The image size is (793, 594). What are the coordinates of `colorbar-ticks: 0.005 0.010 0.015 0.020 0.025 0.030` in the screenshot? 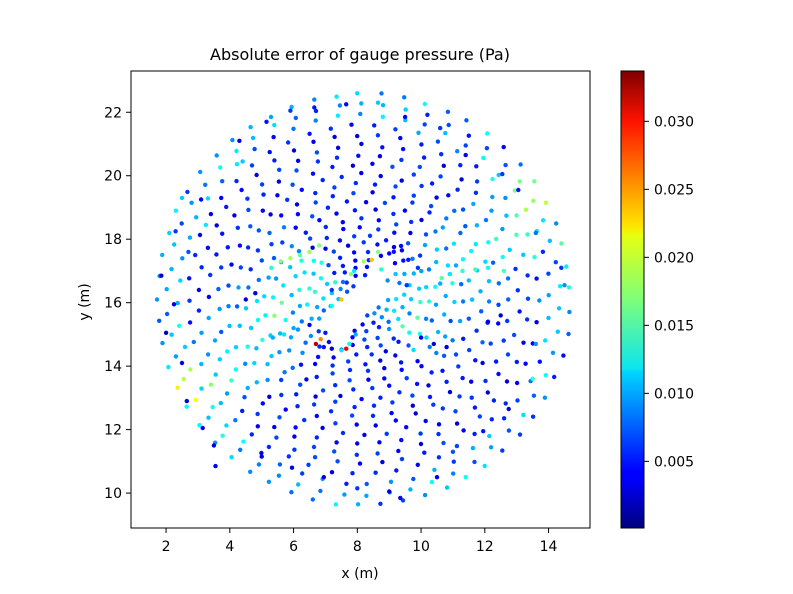 It's located at (669, 292).